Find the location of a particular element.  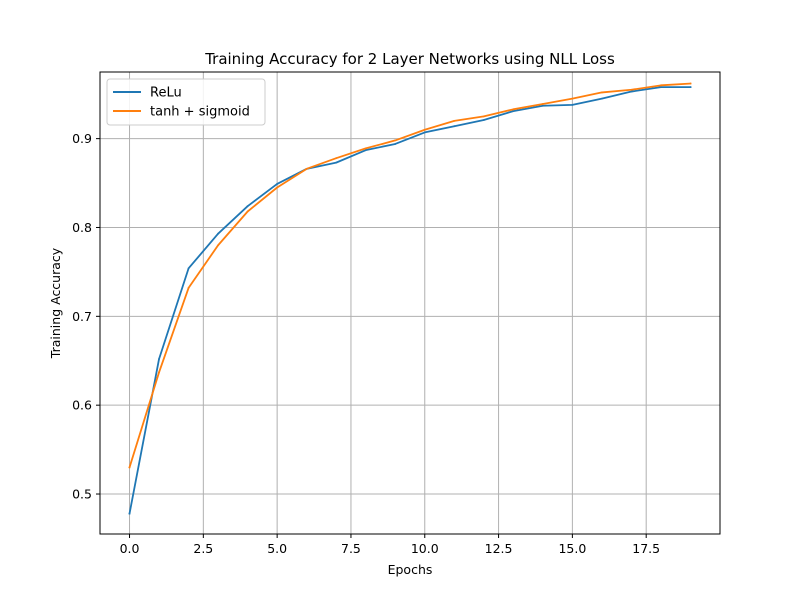

y-tick-label: 0.6 is located at coordinates (82, 405).